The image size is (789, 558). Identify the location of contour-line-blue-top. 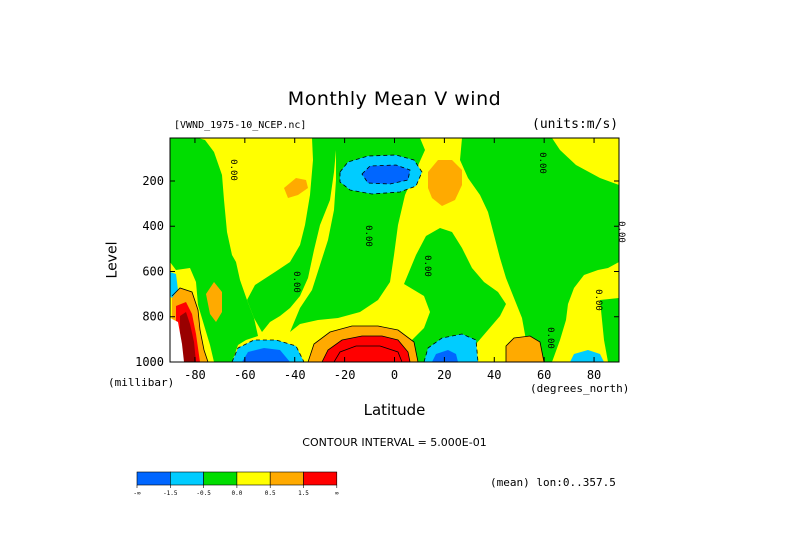
(386, 174).